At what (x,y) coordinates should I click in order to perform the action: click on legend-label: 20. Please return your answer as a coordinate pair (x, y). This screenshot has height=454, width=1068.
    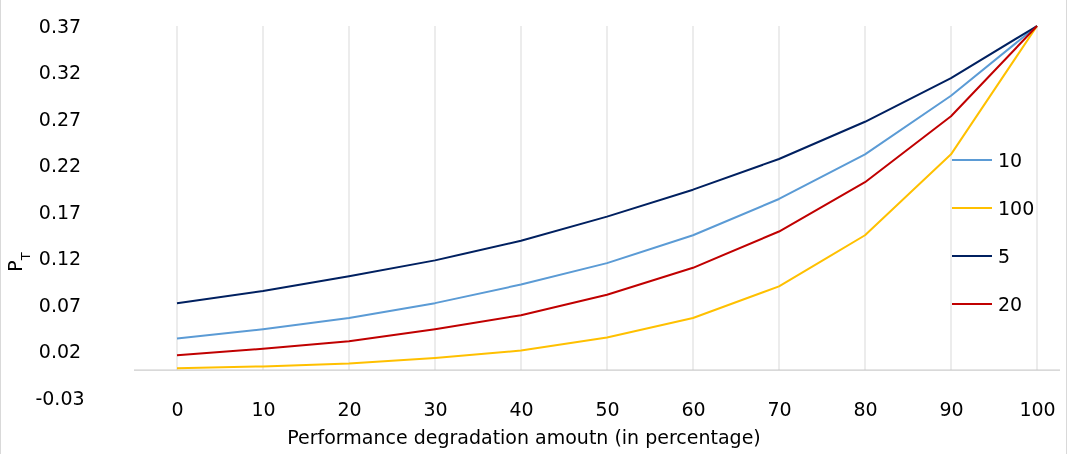
    Looking at the image, I should click on (1010, 304).